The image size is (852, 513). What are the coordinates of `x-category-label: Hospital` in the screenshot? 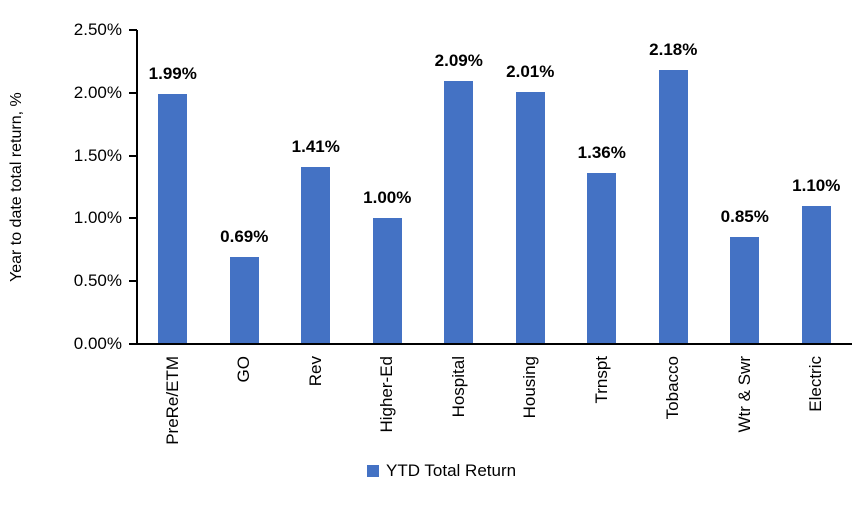 It's located at (458, 387).